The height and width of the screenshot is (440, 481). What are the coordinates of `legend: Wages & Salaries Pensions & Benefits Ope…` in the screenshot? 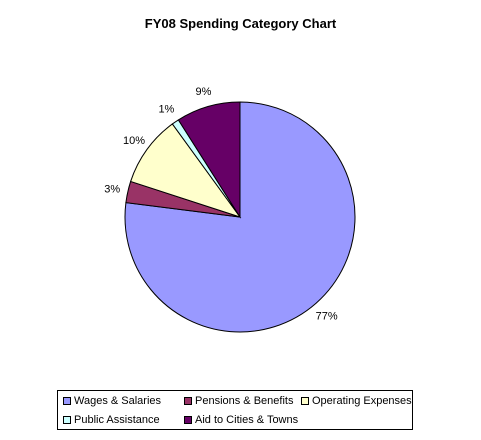 It's located at (235, 410).